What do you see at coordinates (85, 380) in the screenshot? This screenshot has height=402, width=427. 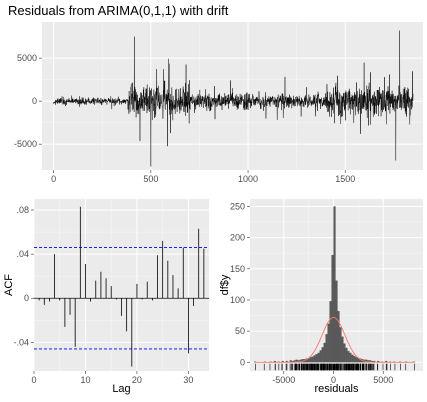 I see `acf-x-tick-label: 10` at bounding box center [85, 380].